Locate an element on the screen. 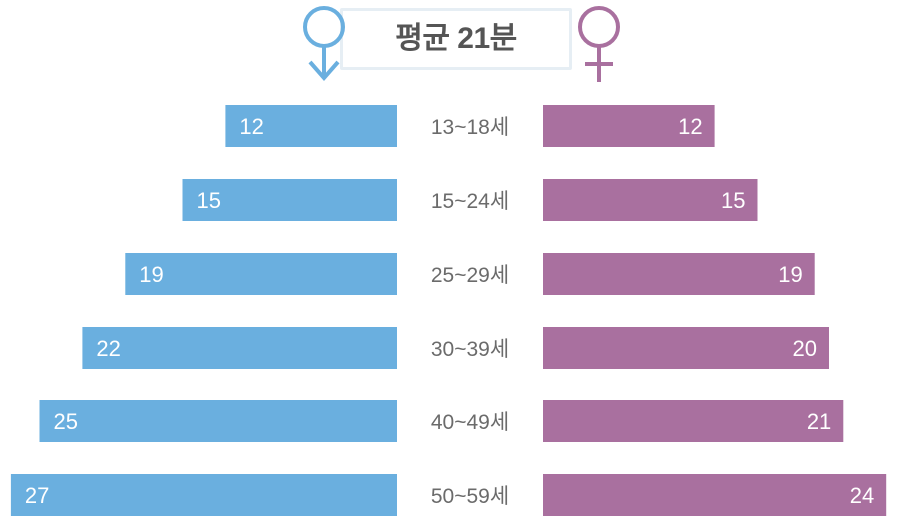 Image resolution: width=900 pixels, height=516 pixels. female-symbol-icon is located at coordinates (599, 44).